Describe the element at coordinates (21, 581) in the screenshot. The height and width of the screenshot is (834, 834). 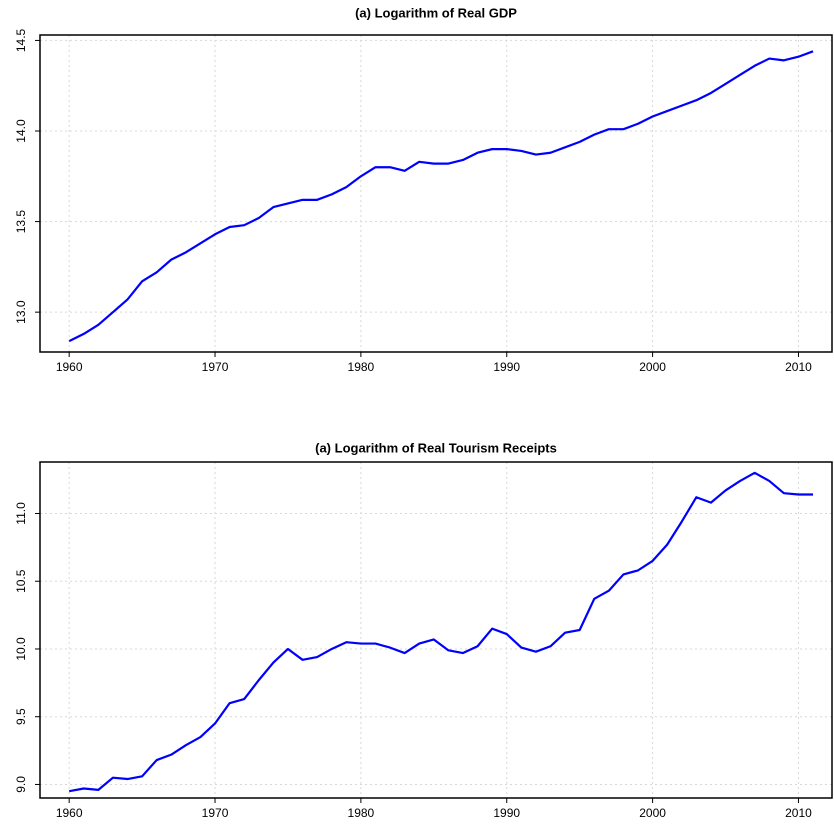
I see `y-tick-label: 10.5` at that location.